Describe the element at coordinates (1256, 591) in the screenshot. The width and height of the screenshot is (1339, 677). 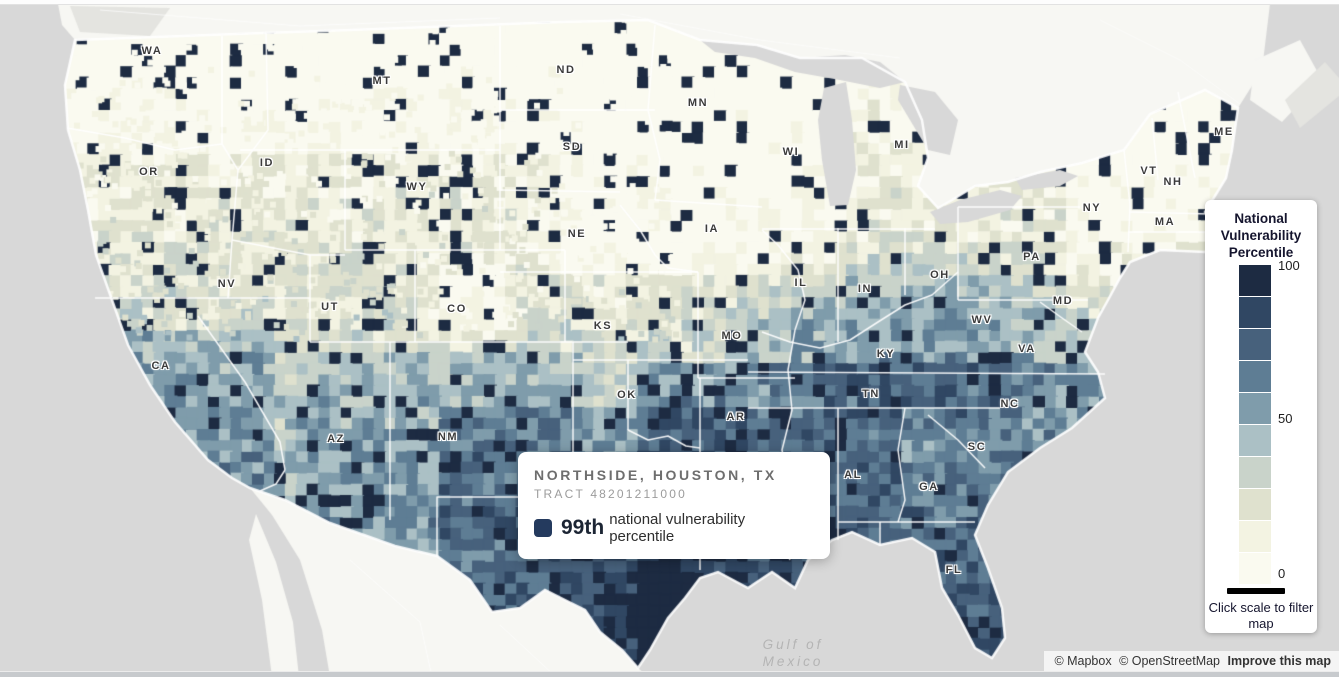
I see `legend-axis-bar` at that location.